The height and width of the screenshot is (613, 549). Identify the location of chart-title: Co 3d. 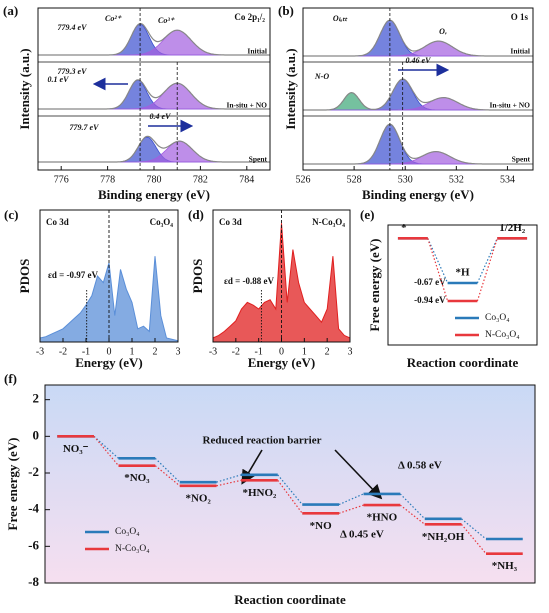
(230, 222).